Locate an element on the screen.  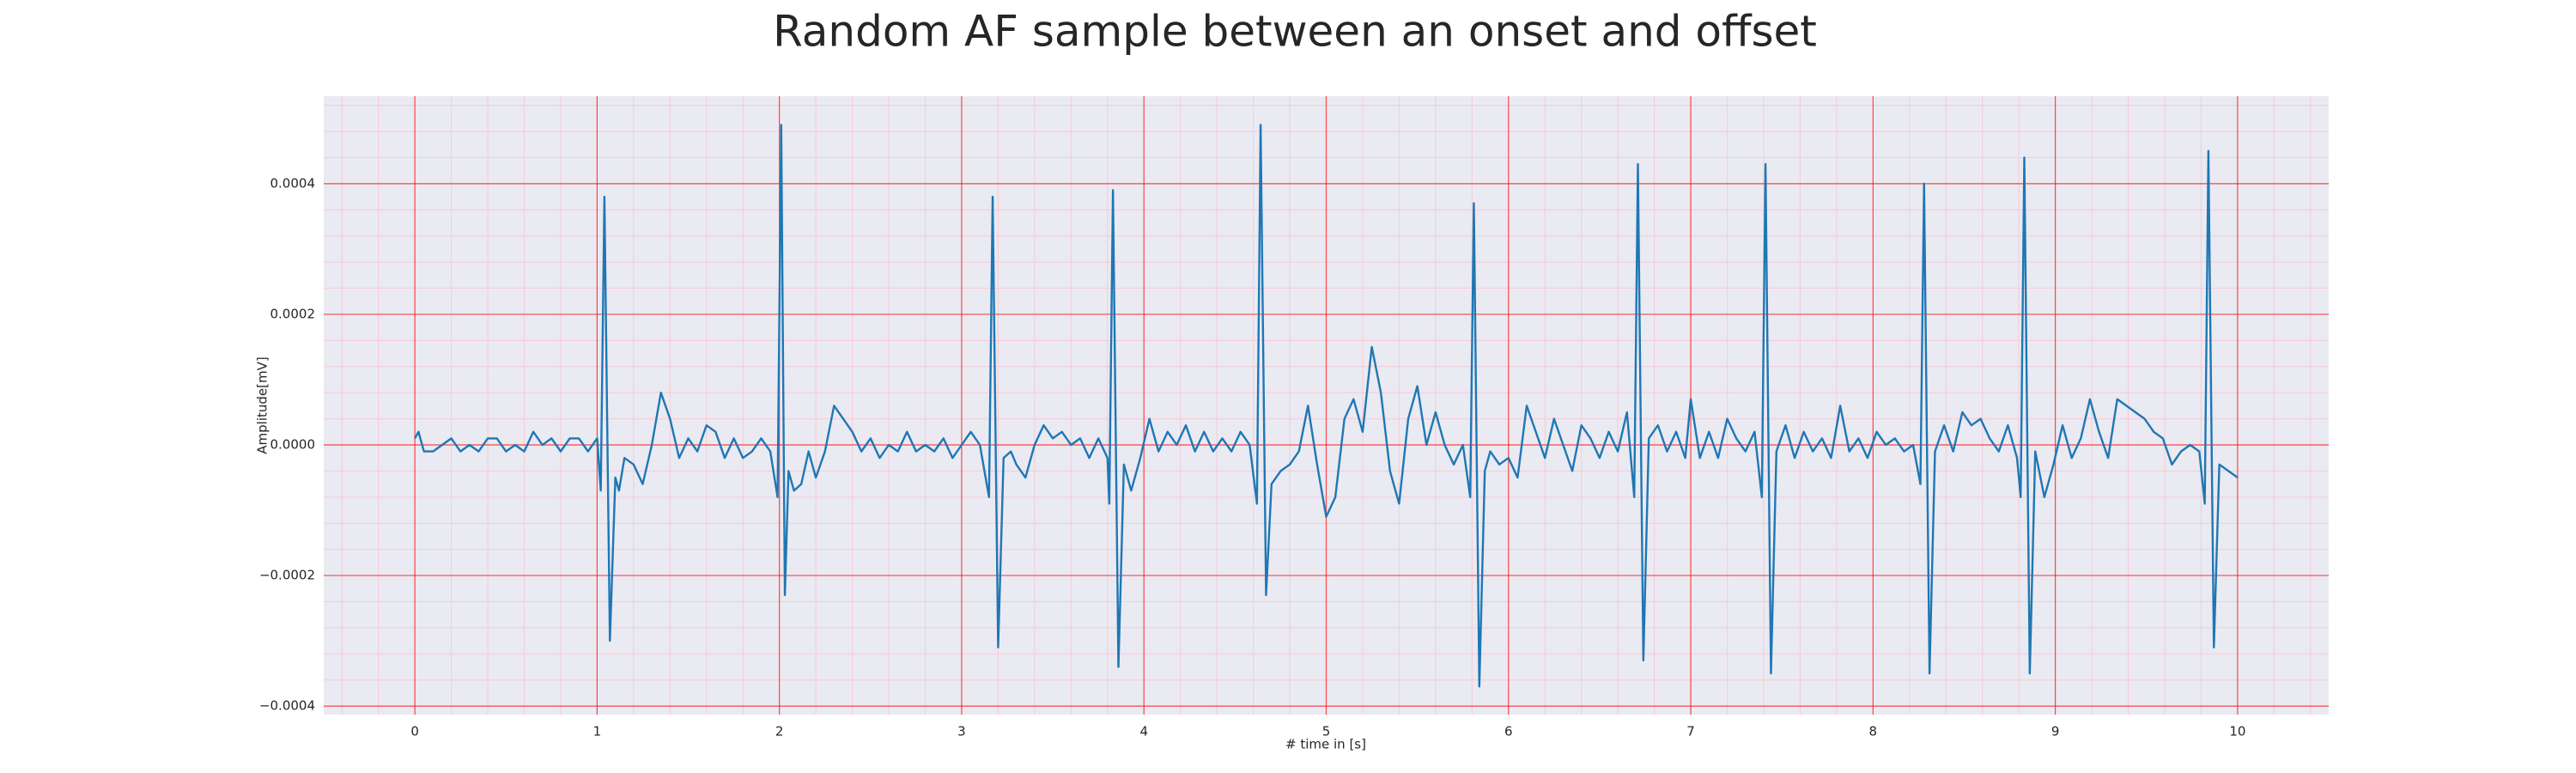
x-tick-label: 4 is located at coordinates (1144, 732).